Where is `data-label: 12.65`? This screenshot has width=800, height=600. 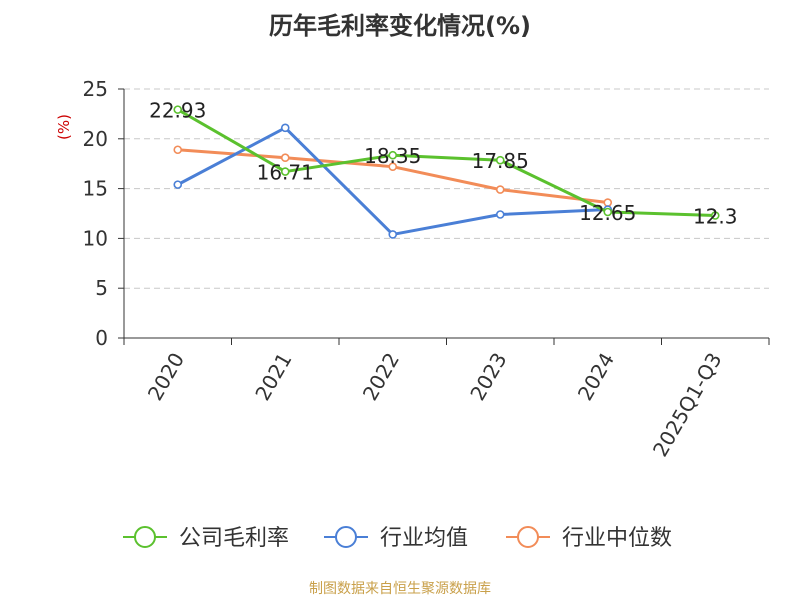 data-label: 12.65 is located at coordinates (607, 213).